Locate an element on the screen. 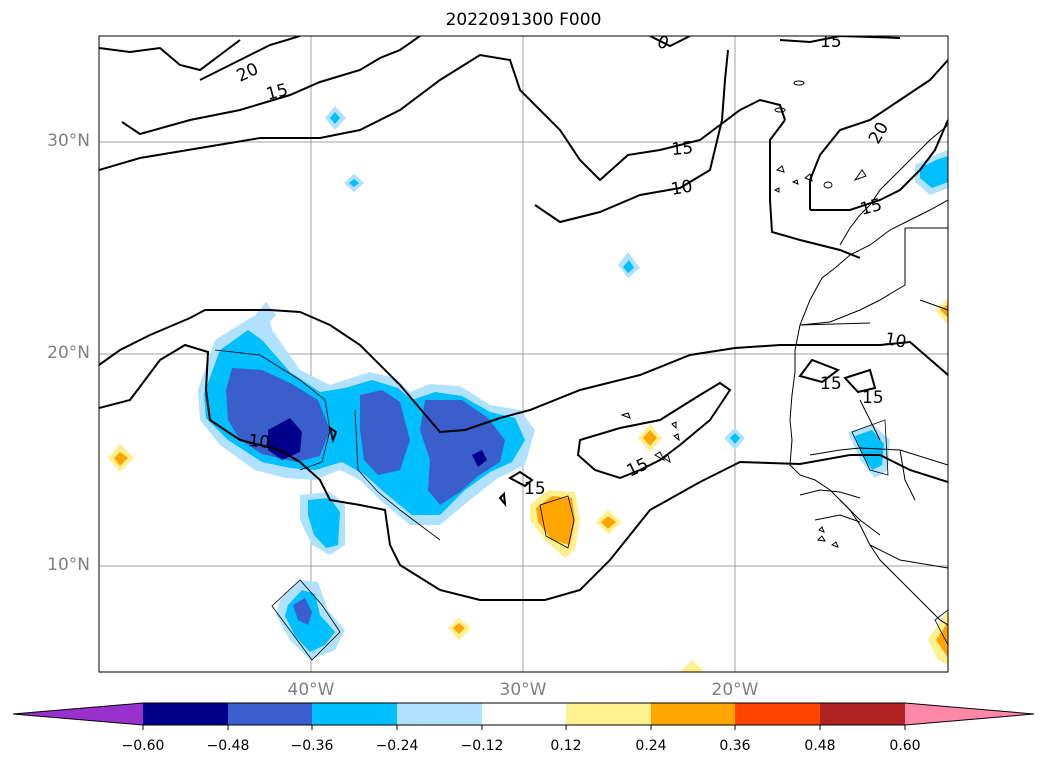  negative-anomaly-south is located at coordinates (310, 576).